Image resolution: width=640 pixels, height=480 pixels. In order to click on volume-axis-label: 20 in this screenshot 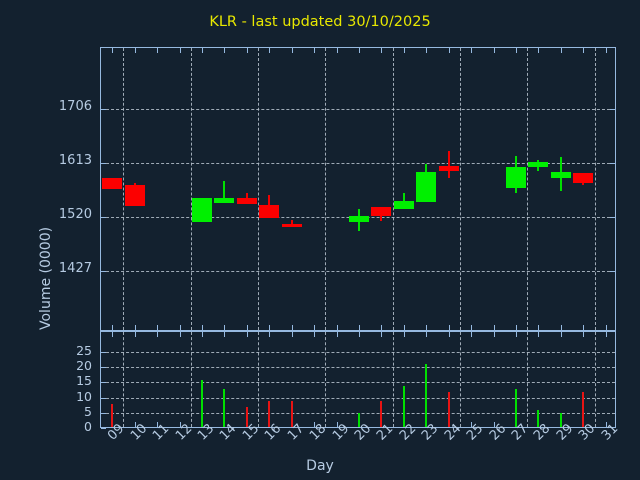, I will do `click(84, 365)`.